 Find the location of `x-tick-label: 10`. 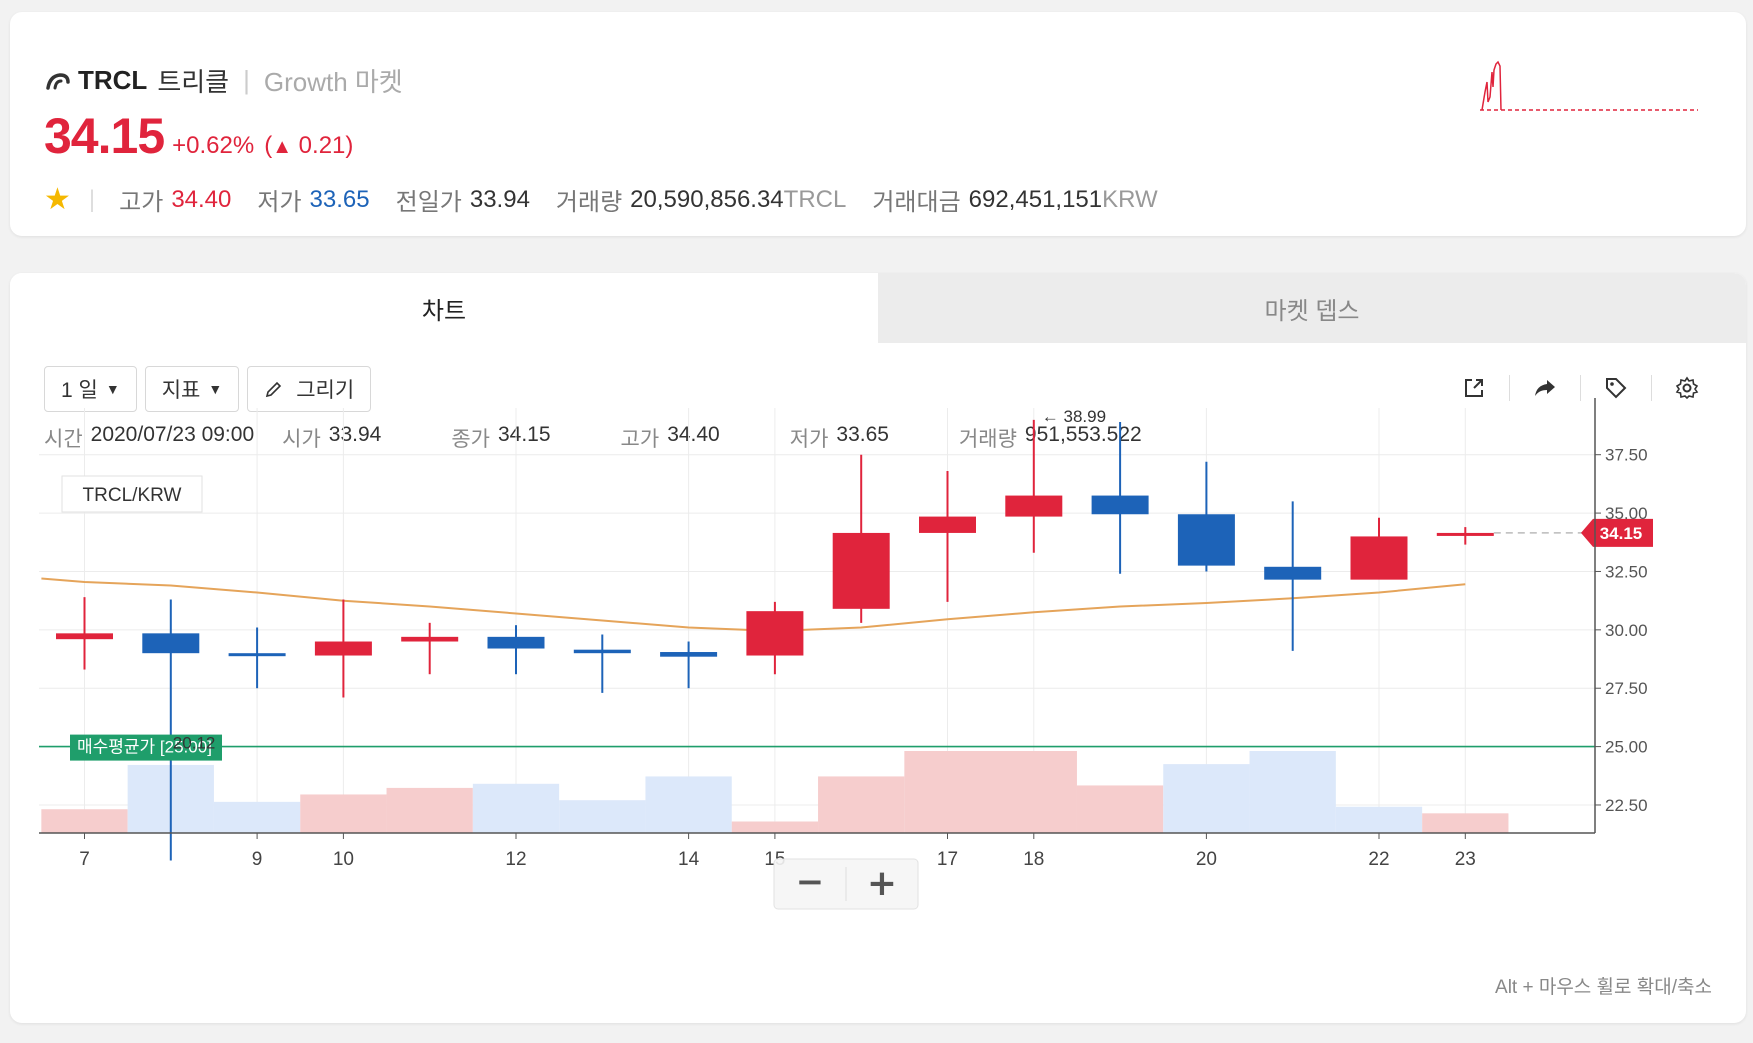

x-tick-label: 10 is located at coordinates (343, 859).